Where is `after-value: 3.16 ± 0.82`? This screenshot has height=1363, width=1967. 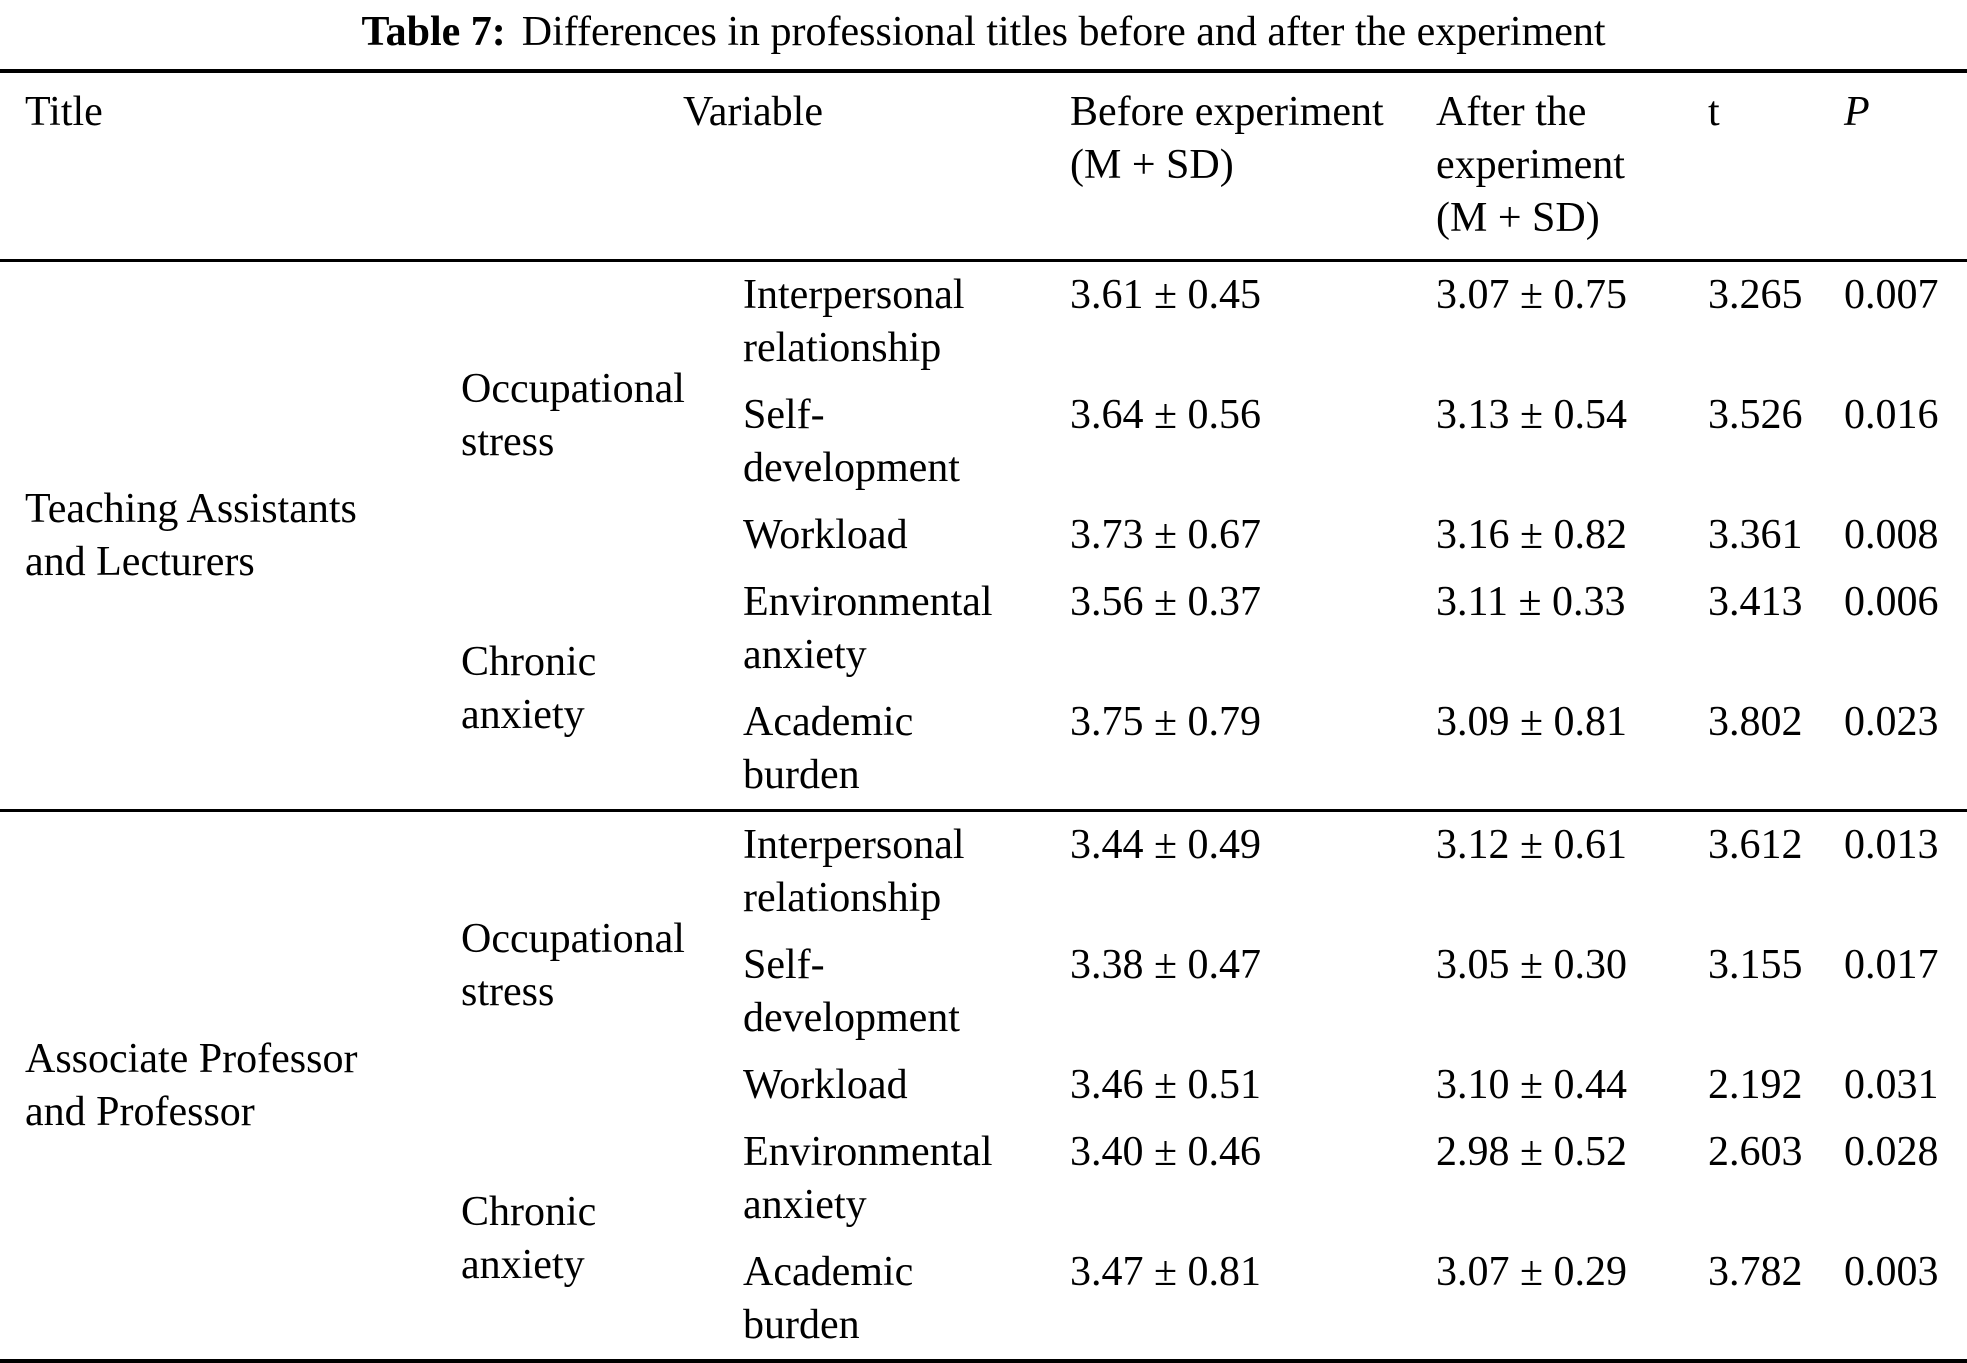
after-value: 3.16 ± 0.82 is located at coordinates (1532, 535).